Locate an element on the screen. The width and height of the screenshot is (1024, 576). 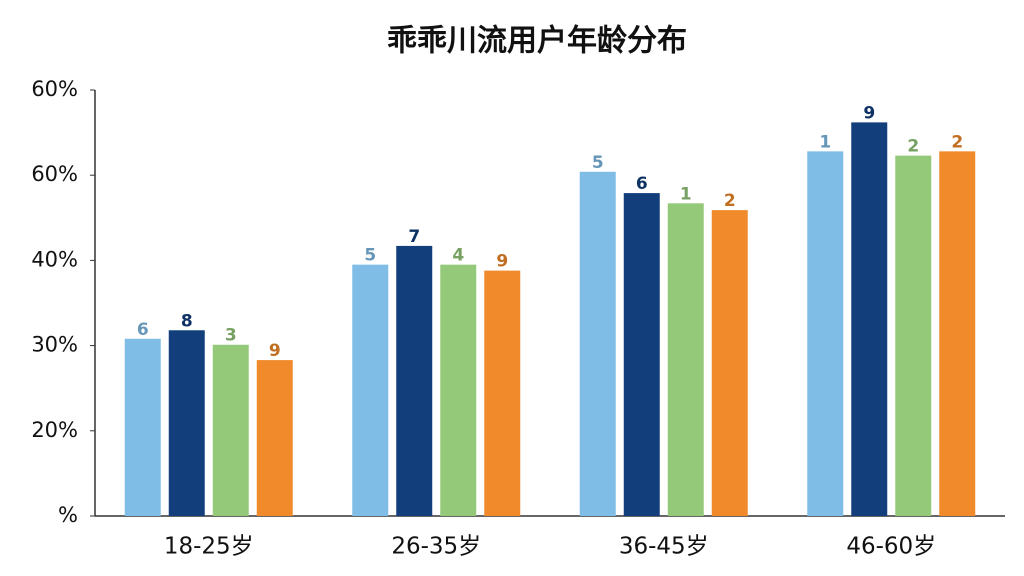
data-label: 3 is located at coordinates (231, 336).